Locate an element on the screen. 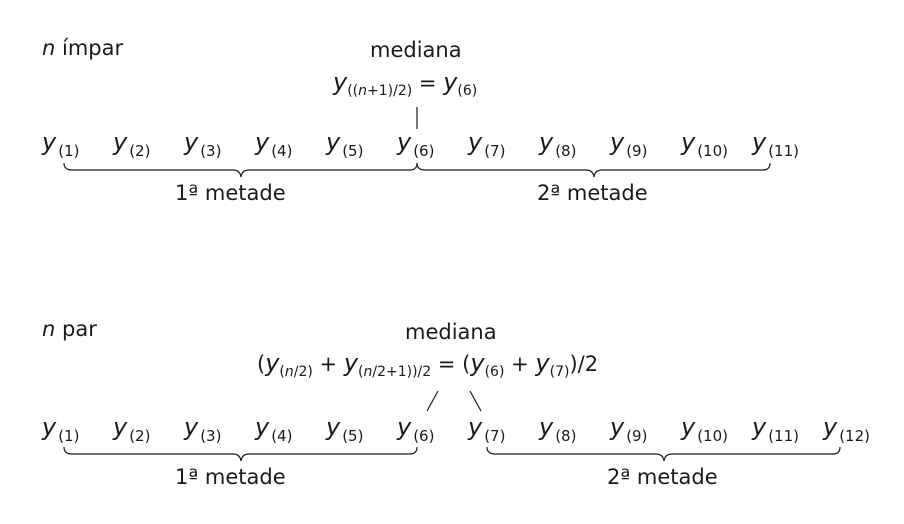 Image resolution: width=904 pixels, height=524 pixels. even-term-6: y (6) is located at coordinates (415, 429).